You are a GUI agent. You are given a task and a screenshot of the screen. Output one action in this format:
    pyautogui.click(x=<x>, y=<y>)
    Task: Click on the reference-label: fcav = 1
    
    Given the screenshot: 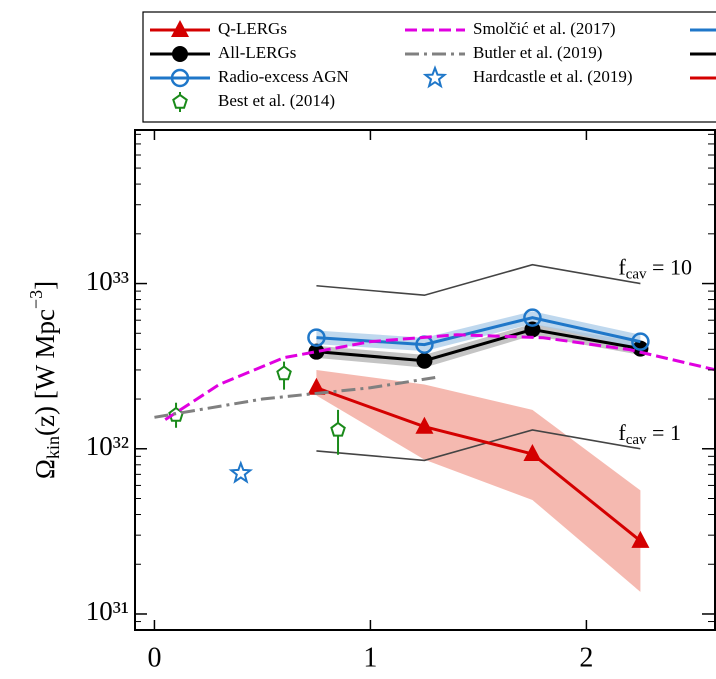 What is the action you would take?
    pyautogui.click(x=649, y=434)
    